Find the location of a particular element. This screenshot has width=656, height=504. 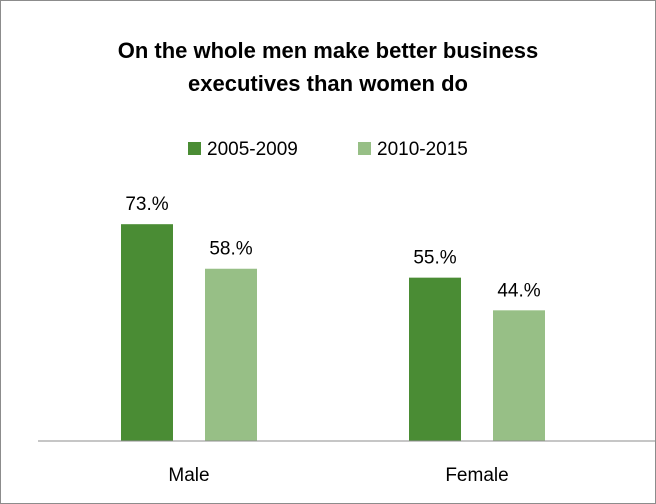

data-label-male-2005-2009: 73.% is located at coordinates (146, 204).